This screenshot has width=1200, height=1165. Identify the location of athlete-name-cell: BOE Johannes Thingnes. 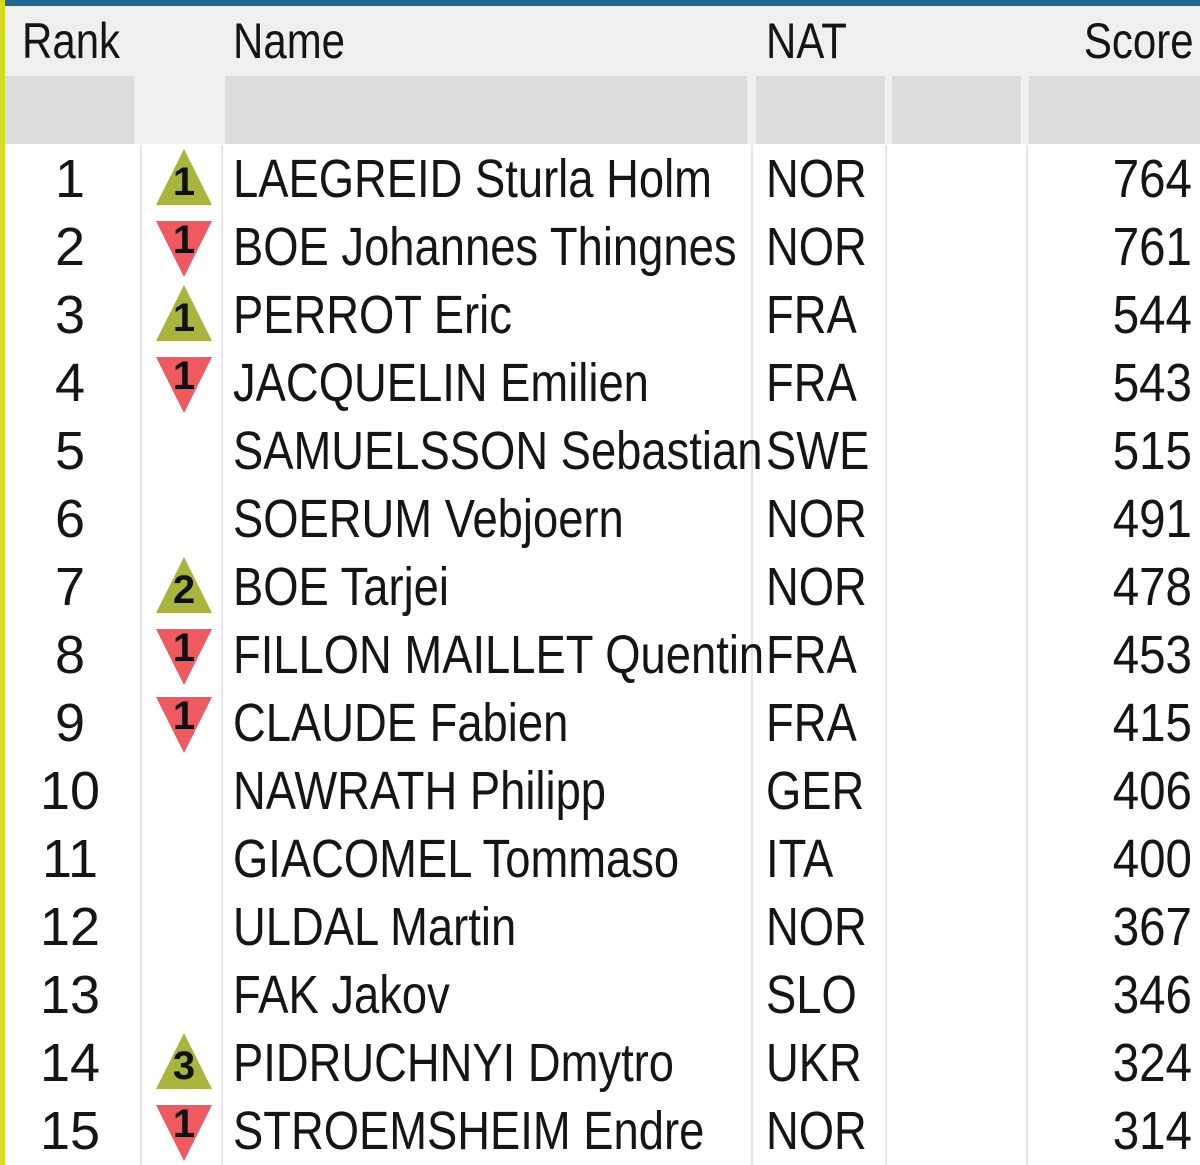
(485, 247).